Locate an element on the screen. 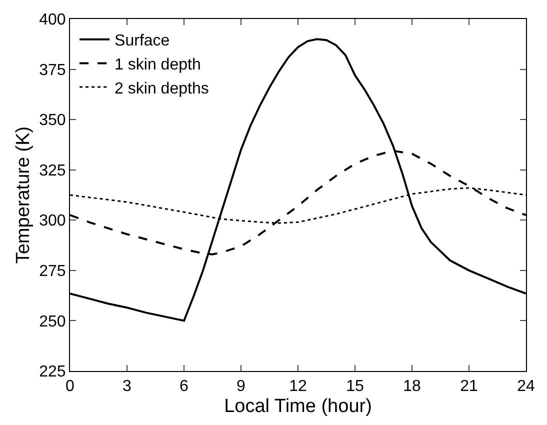 The width and height of the screenshot is (547, 425). y-tick-label: 300 is located at coordinates (52, 221).